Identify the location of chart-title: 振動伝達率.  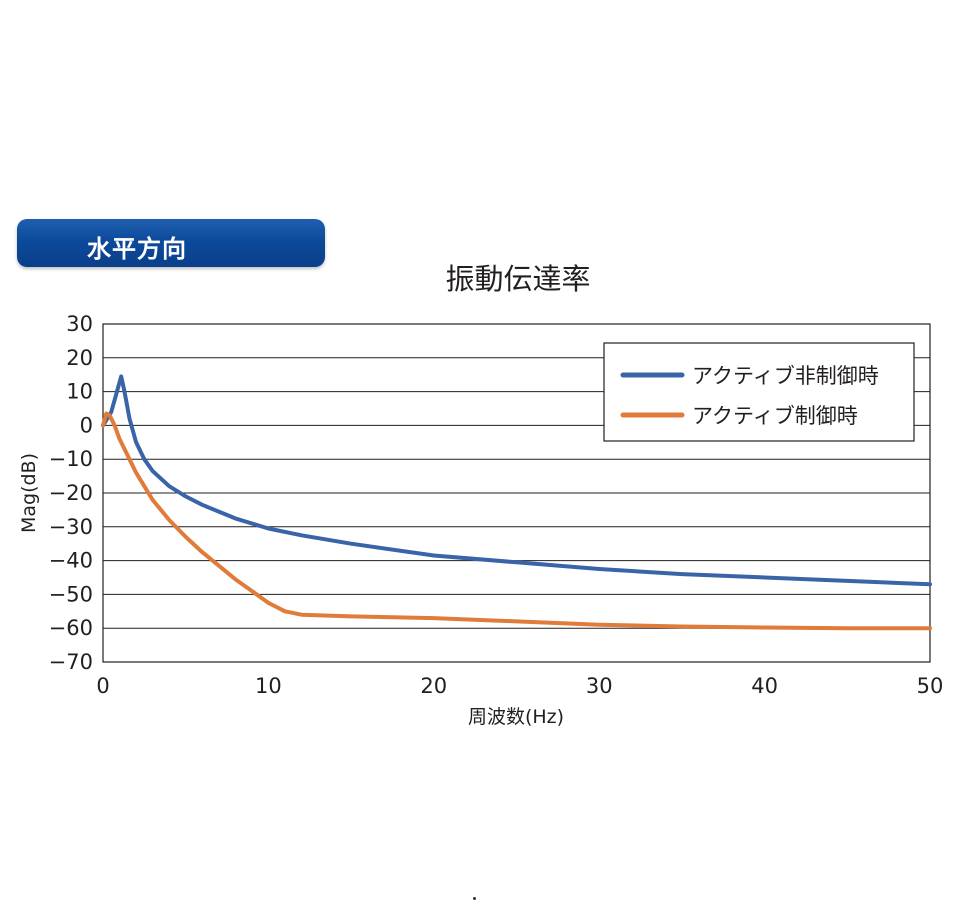
(517, 279).